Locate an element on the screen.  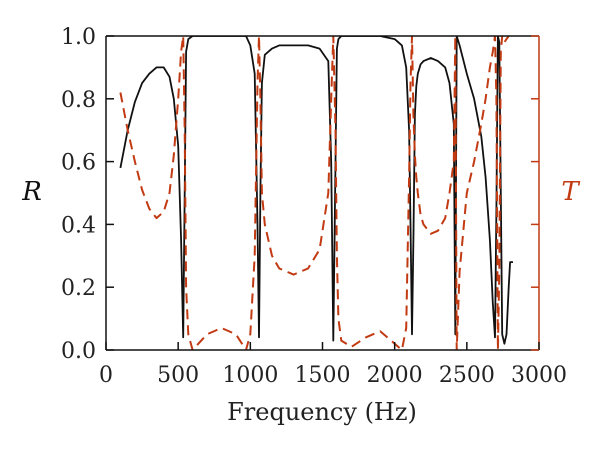
y-tick-label: 0.6 is located at coordinates (78, 163).